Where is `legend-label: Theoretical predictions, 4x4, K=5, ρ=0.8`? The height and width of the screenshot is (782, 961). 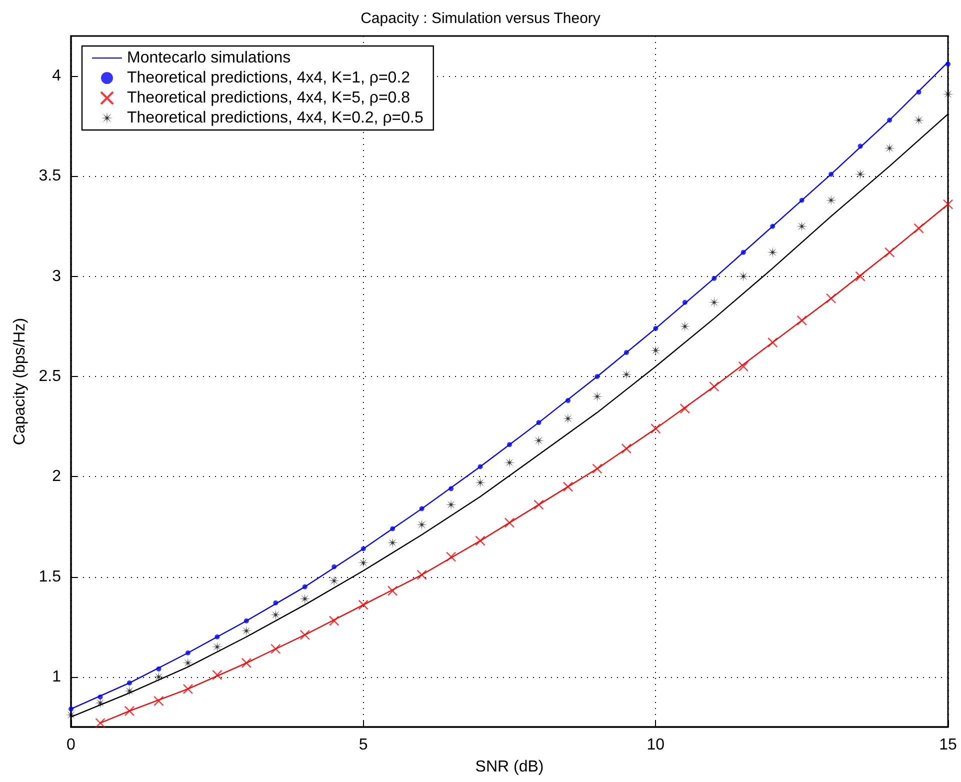 legend-label: Theoretical predictions, 4x4, K=5, ρ=0.8 is located at coordinates (268, 98).